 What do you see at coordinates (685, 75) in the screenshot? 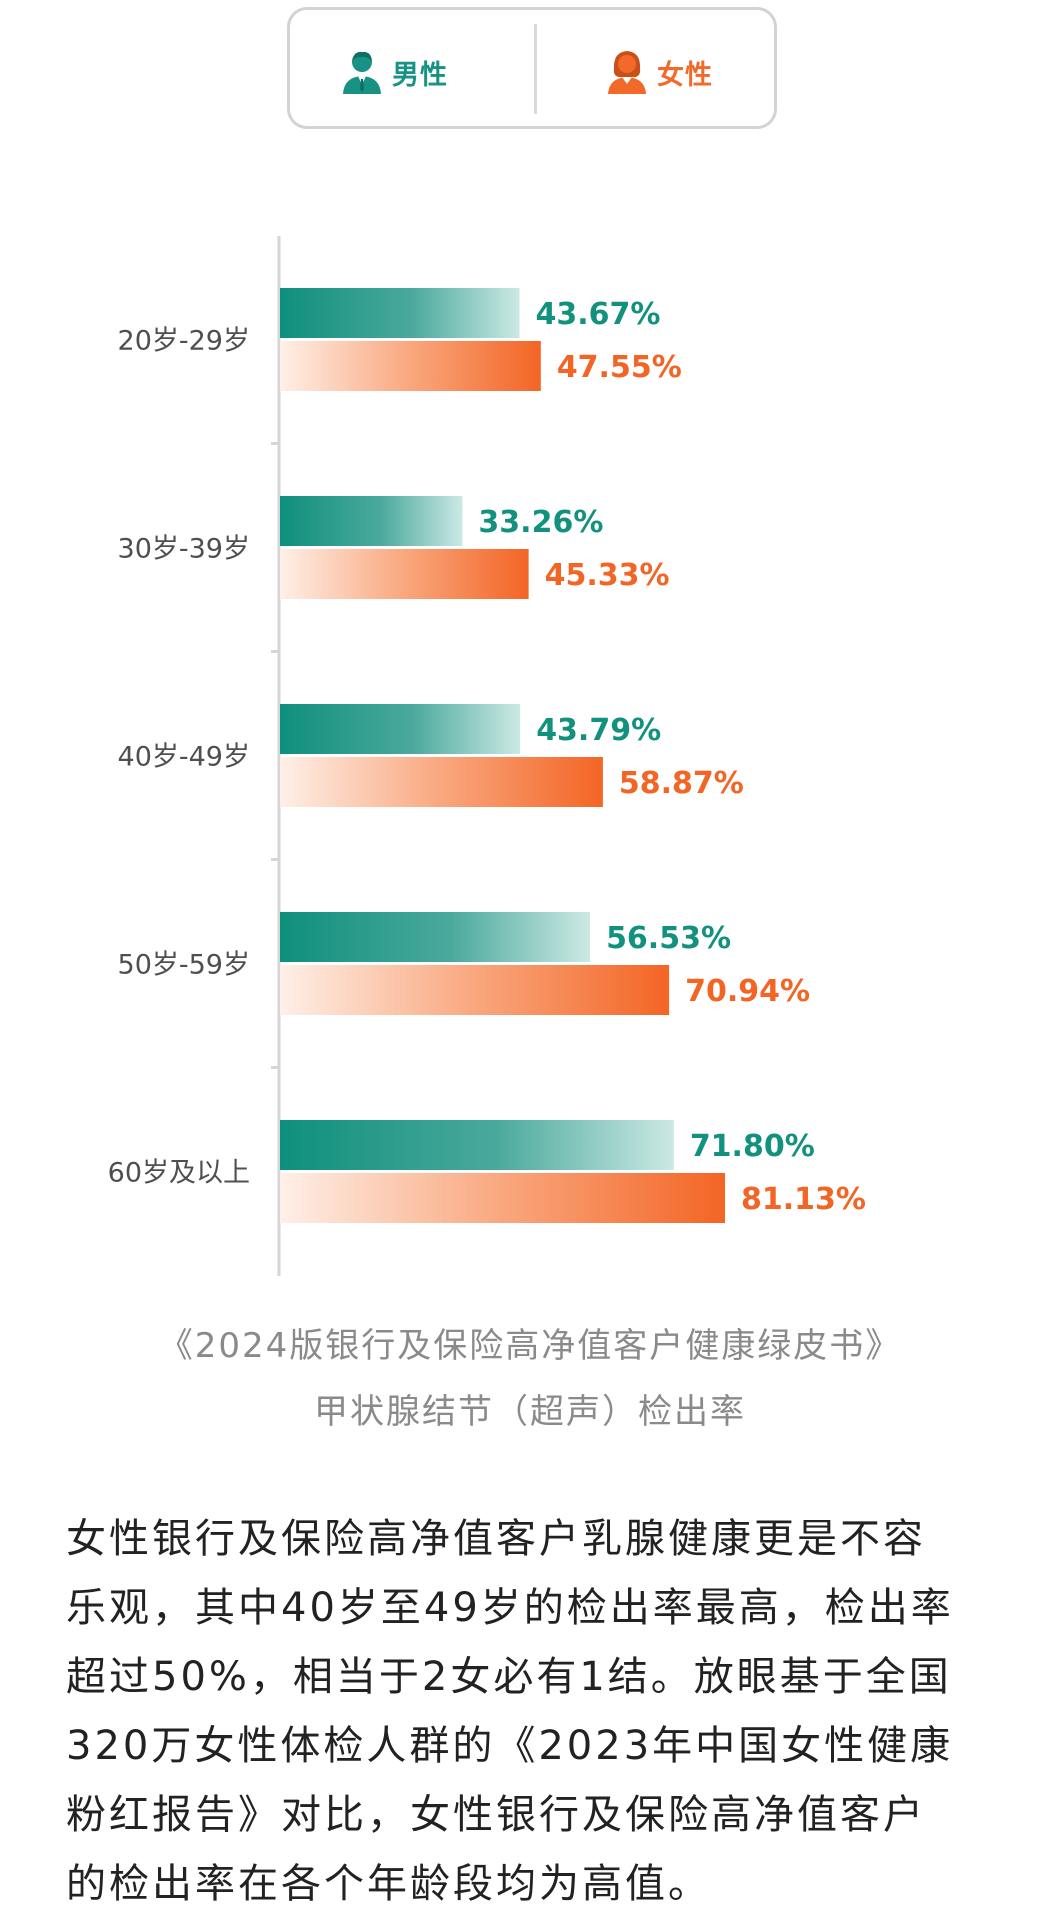
I see `legend-label-female: 女性` at bounding box center [685, 75].